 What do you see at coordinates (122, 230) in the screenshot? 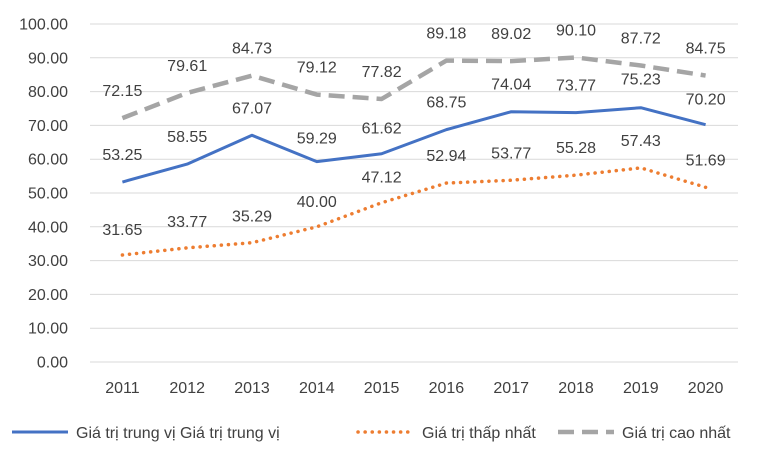
I see `data-label: 31.65` at bounding box center [122, 230].